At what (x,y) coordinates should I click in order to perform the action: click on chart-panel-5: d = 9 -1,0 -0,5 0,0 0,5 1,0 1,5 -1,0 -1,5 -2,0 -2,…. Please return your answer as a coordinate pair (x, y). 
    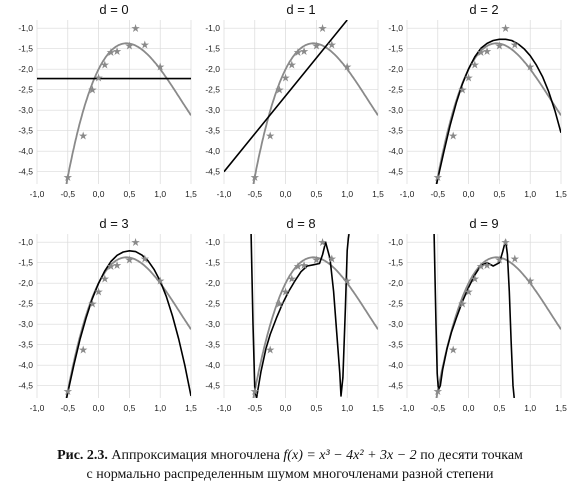
    Looking at the image, I should click on (477, 314).